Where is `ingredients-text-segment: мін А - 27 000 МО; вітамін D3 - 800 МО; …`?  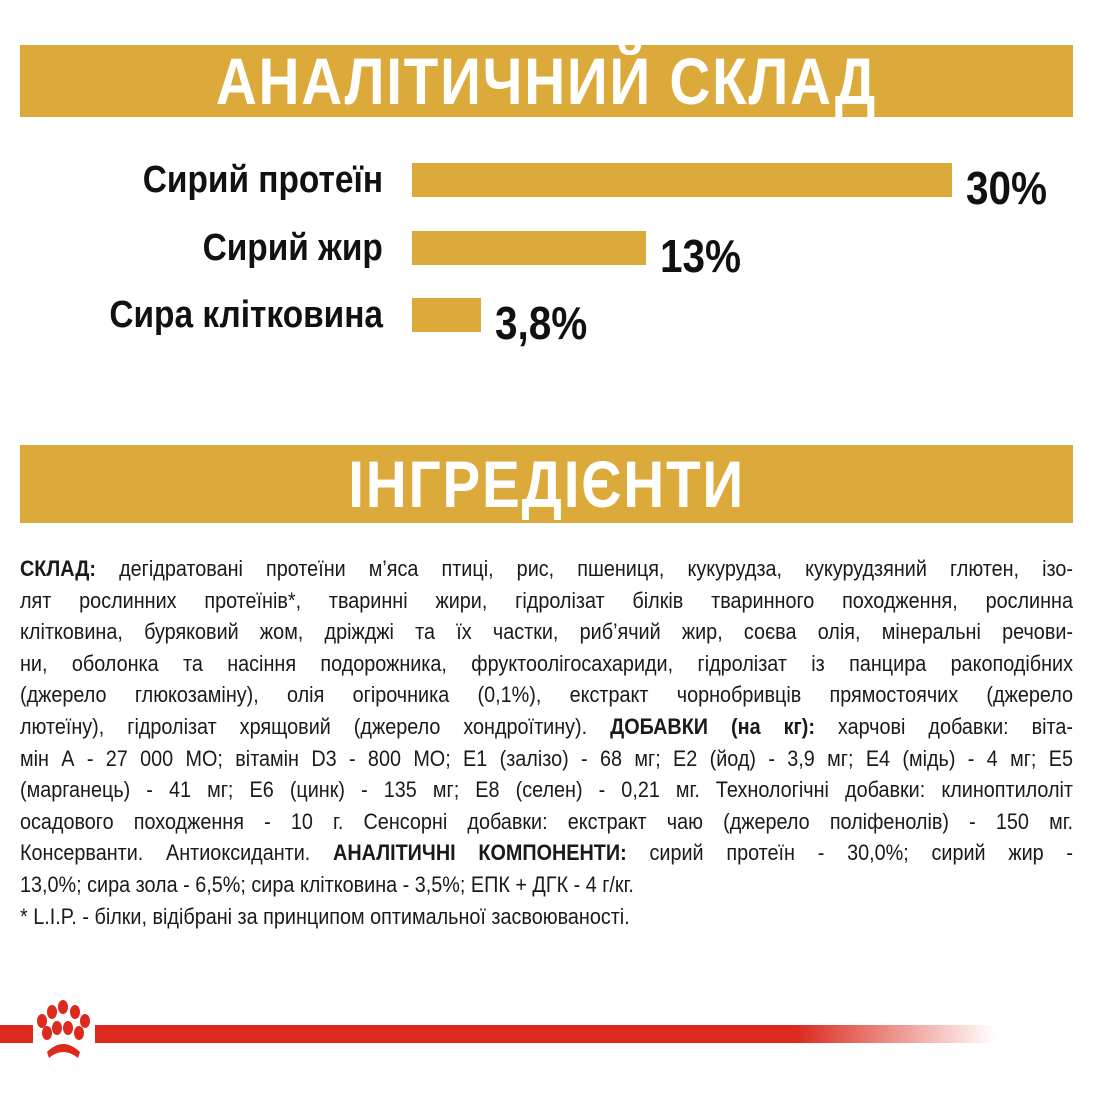 ingredients-text-segment: мін А - 27 000 МО; вітамін D3 - 800 МО; … is located at coordinates (546, 758).